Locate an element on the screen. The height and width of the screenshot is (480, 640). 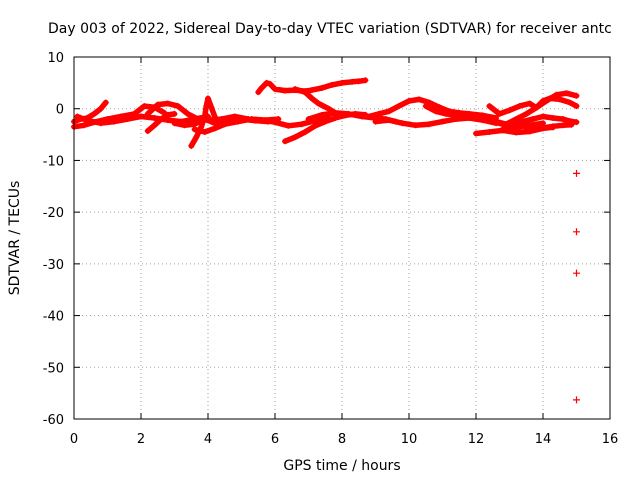
y-tick-label: -10 is located at coordinates (53, 161).